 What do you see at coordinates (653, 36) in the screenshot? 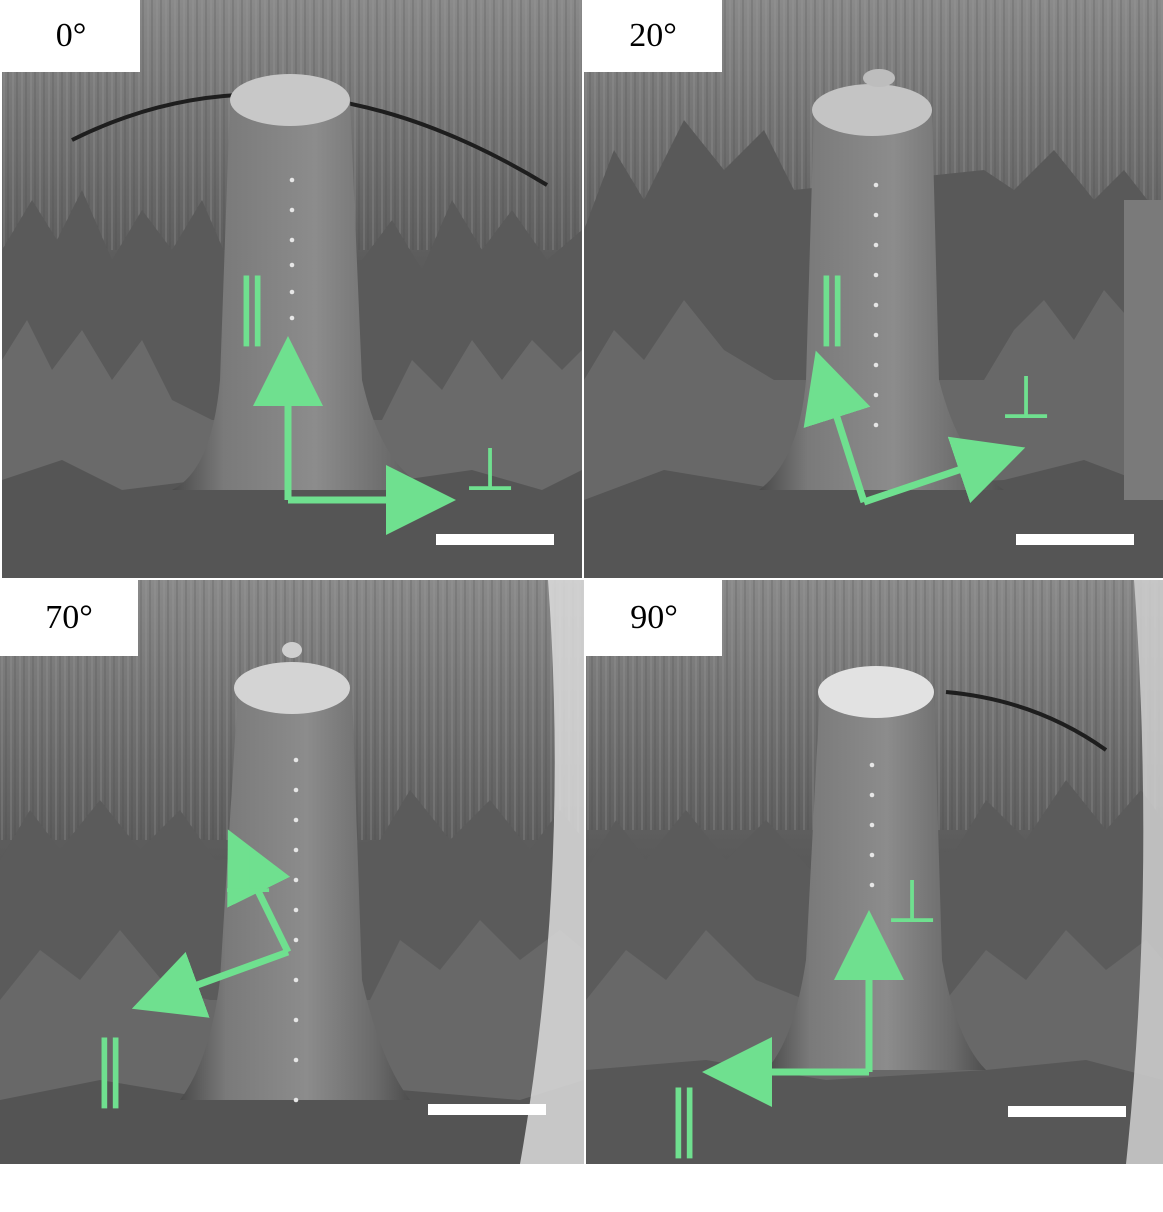
I see `angle-label: 20°` at bounding box center [653, 36].